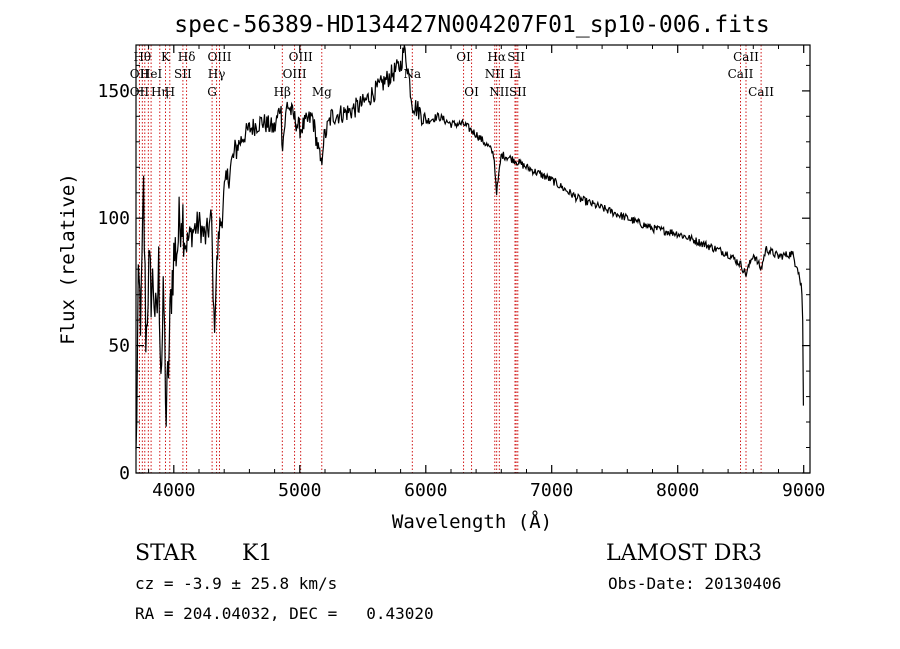 The height and width of the screenshot is (649, 900). I want to click on line-label-2: Hδ, so click(187, 57).